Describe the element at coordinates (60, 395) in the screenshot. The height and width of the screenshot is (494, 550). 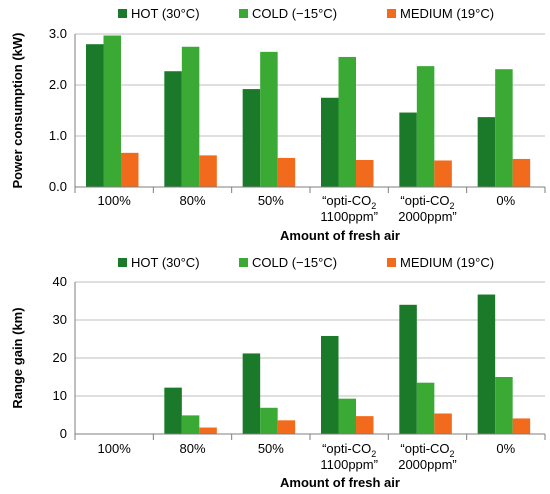
I see `y-tick-label: 10` at that location.